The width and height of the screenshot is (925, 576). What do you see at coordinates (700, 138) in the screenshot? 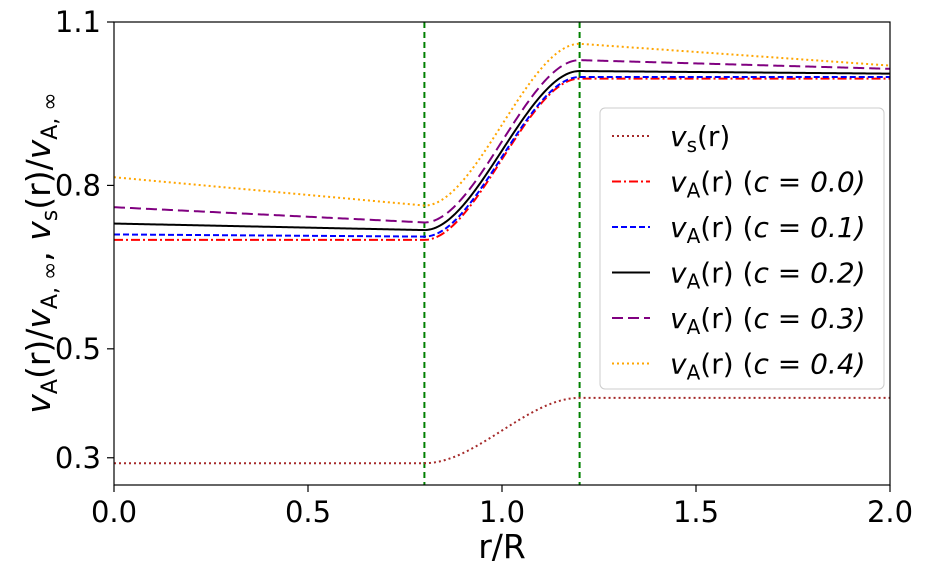
I see `legend-label-0: vs(r)` at bounding box center [700, 138].